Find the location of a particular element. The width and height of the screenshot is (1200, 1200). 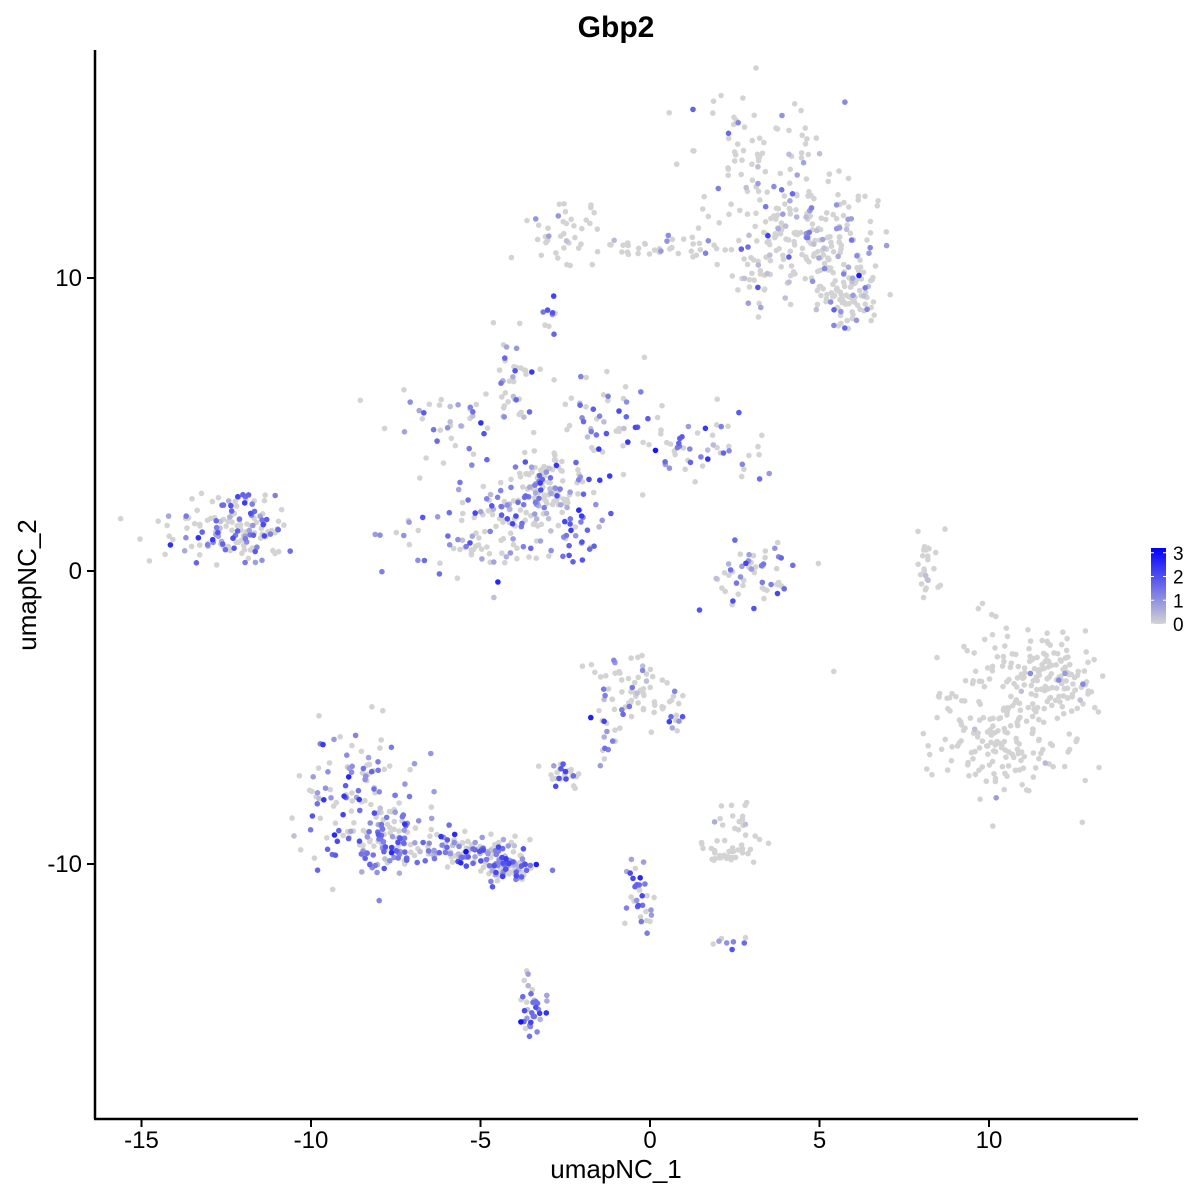

x-tick-label: -15 is located at coordinates (141, 1140).